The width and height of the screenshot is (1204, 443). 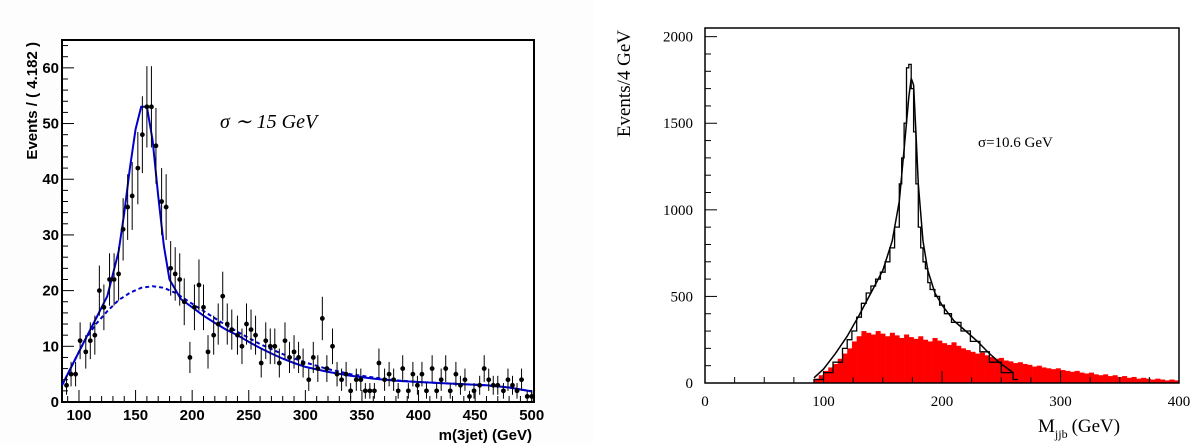 What do you see at coordinates (531, 415) in the screenshot?
I see `left-x-tick-label: 500` at bounding box center [531, 415].